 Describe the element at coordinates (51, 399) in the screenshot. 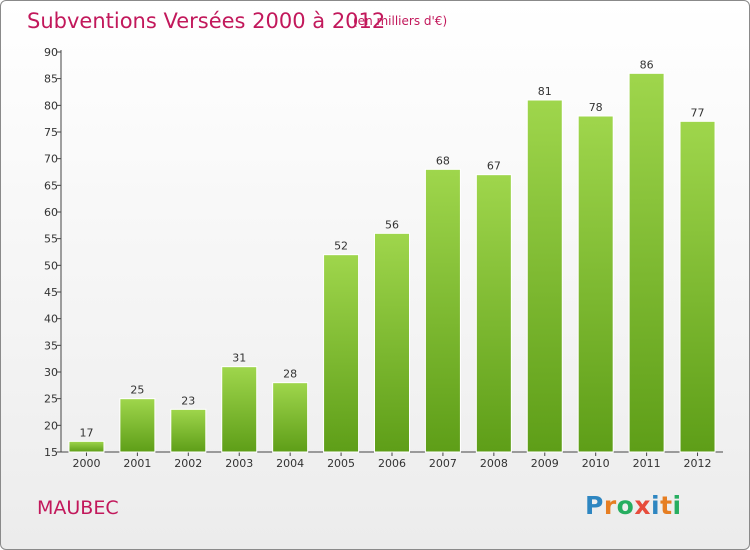

I see `y-tick-label: 25` at that location.